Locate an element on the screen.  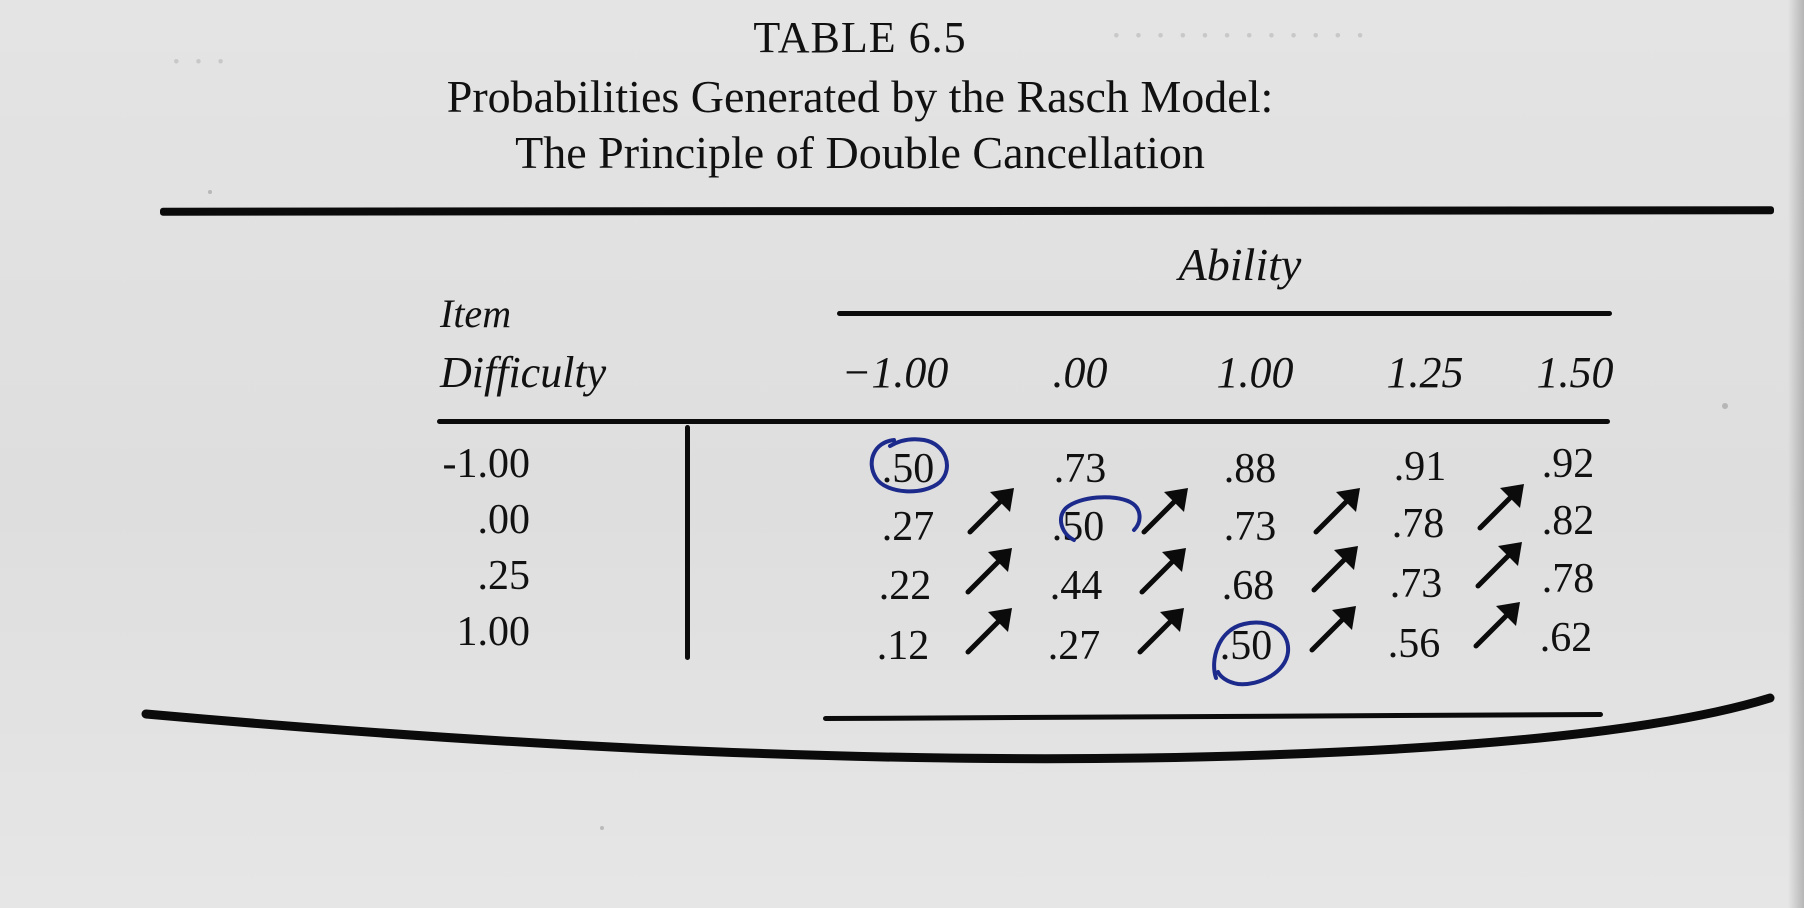
table-cell: .12 is located at coordinates (903, 646).